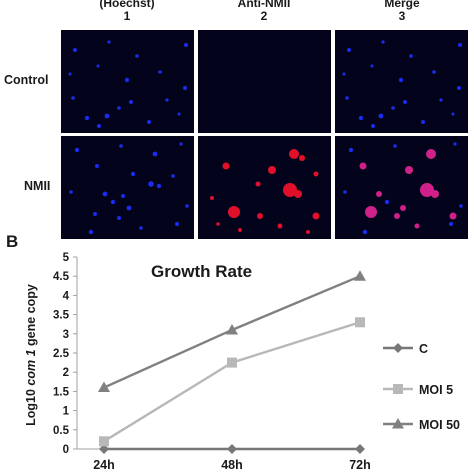 This screenshot has height=474, width=474. I want to click on row-label-nmii: NMII, so click(37, 186).